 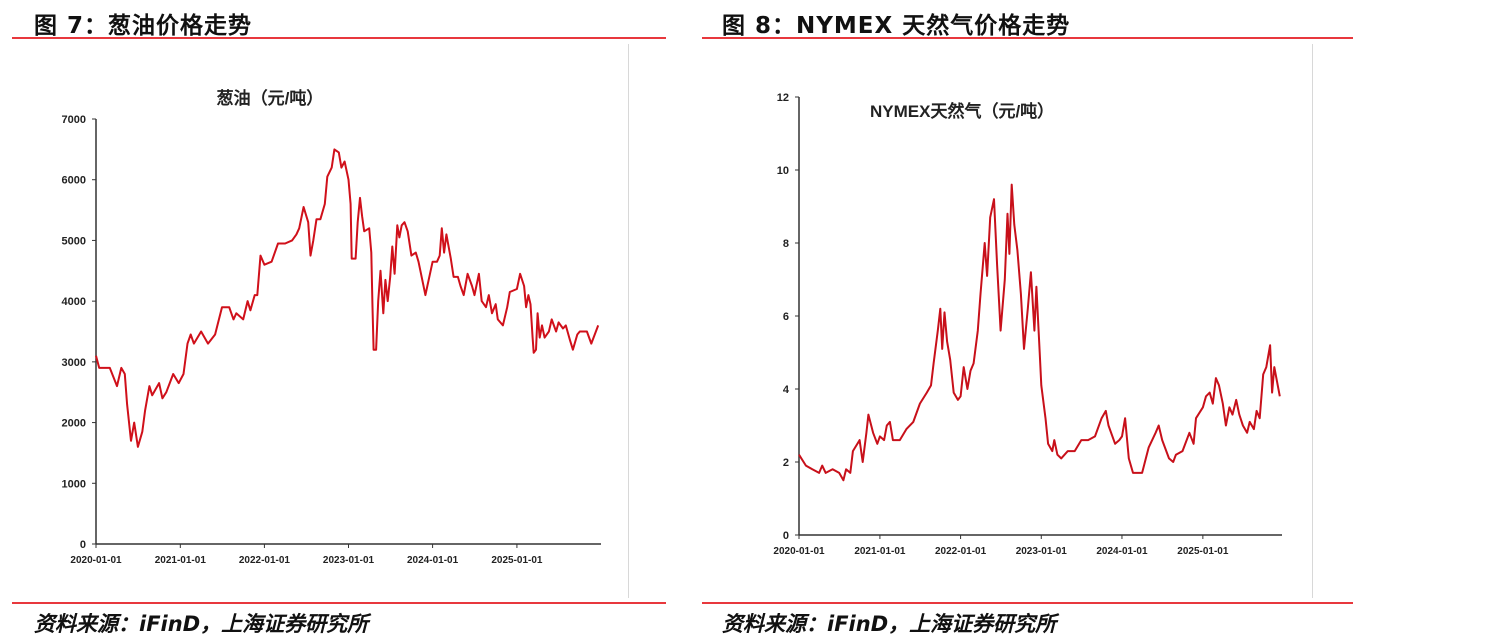 What do you see at coordinates (74, 424) in the screenshot?
I see `y-tick-label: 2000` at bounding box center [74, 424].